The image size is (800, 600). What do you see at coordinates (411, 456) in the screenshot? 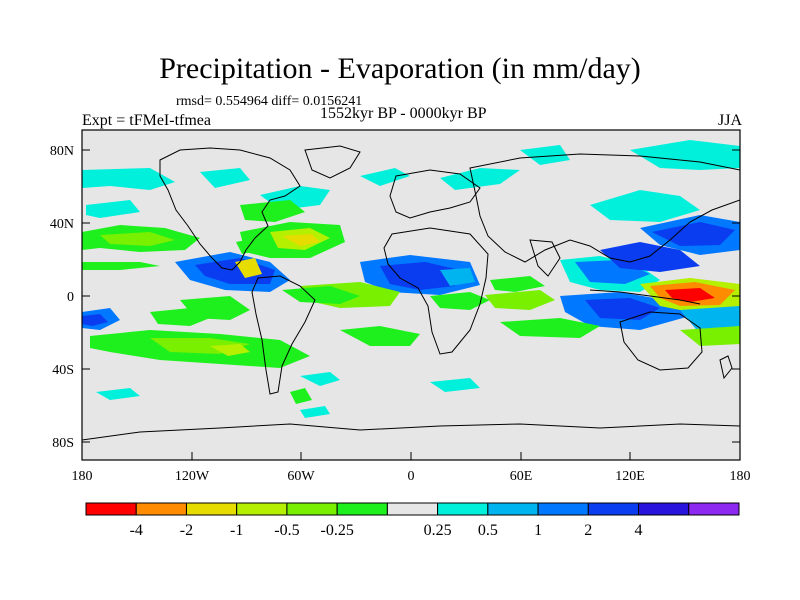
I see `lon-axis` at bounding box center [411, 456].